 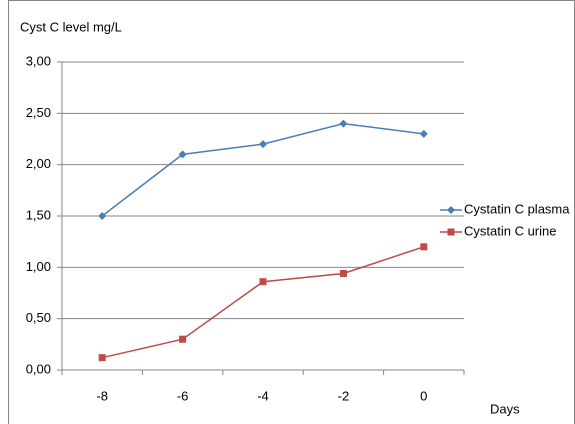 I want to click on legend-label: Cystatin C plasma, so click(x=517, y=208).